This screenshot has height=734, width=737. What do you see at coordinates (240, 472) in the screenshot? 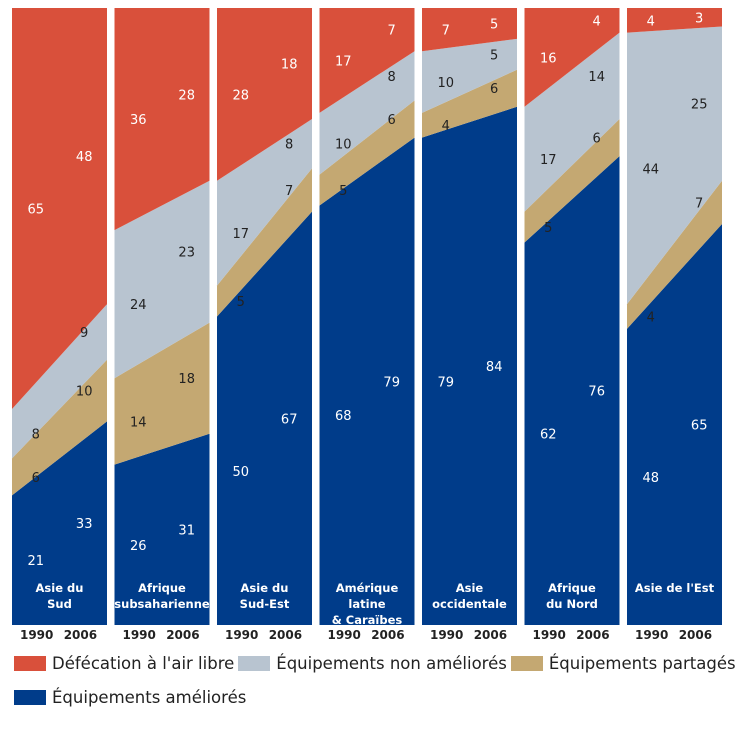
I see `value-label-improved-1990-2: 50` at bounding box center [240, 472].